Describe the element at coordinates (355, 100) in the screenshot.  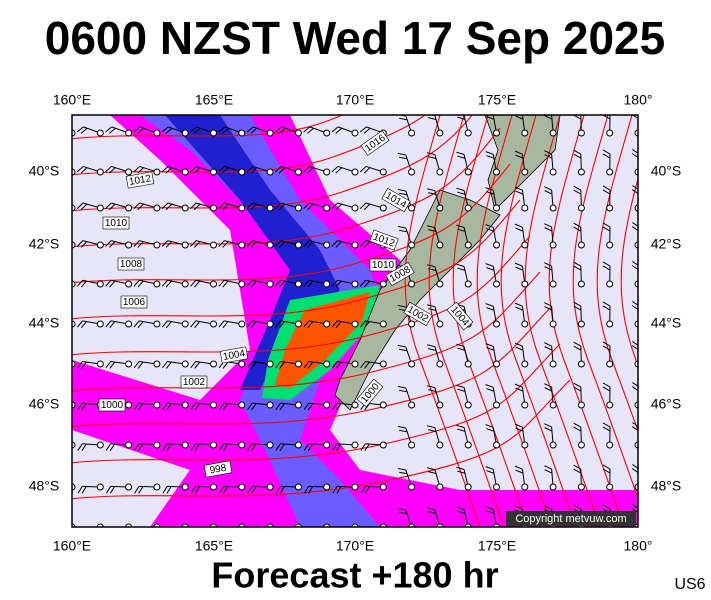
I see `lon-label: 170°E` at that location.